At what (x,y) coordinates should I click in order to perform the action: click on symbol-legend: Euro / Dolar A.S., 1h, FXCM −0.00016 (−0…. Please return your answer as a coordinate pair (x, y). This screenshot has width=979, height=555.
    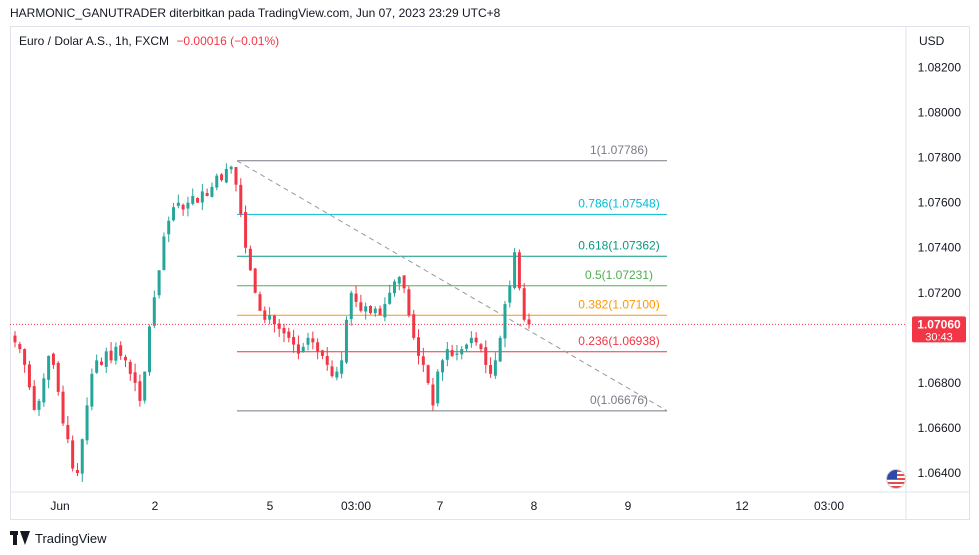
    Looking at the image, I should click on (149, 41).